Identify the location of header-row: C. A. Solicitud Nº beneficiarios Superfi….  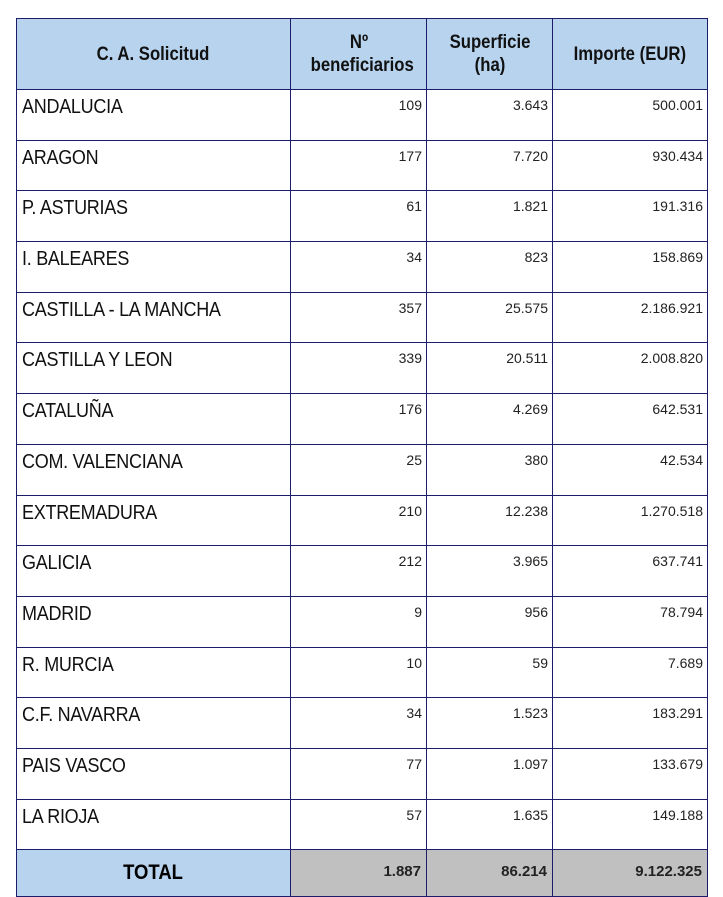
(362, 54).